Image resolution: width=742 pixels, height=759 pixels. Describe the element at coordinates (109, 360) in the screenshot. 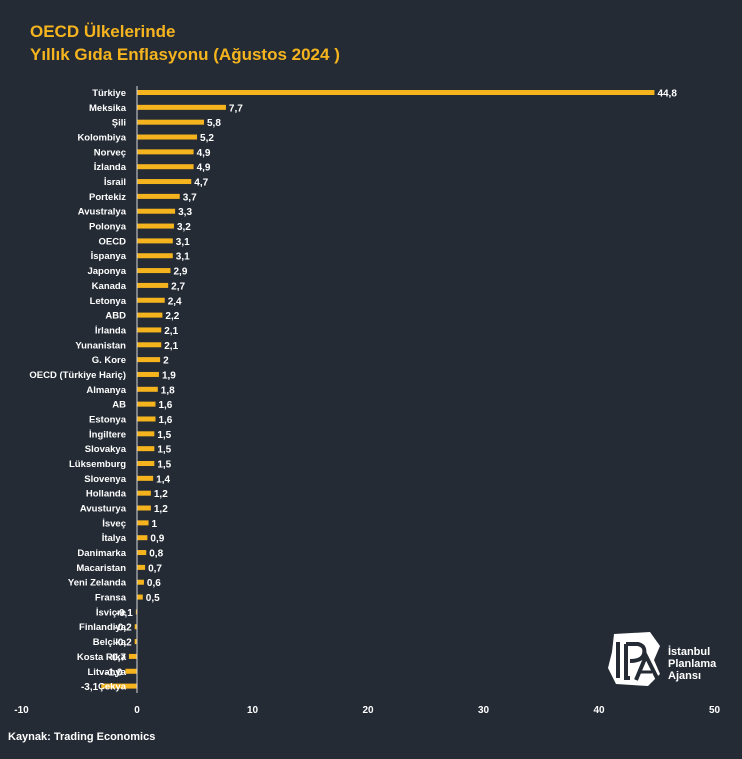

I see `category-label: G. Kore` at that location.